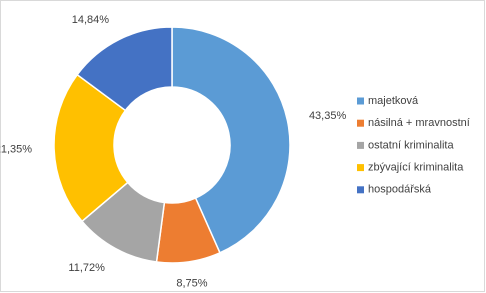 The image size is (486, 293). What do you see at coordinates (411, 145) in the screenshot?
I see `legend-label: ostatní kriminalita` at bounding box center [411, 145].